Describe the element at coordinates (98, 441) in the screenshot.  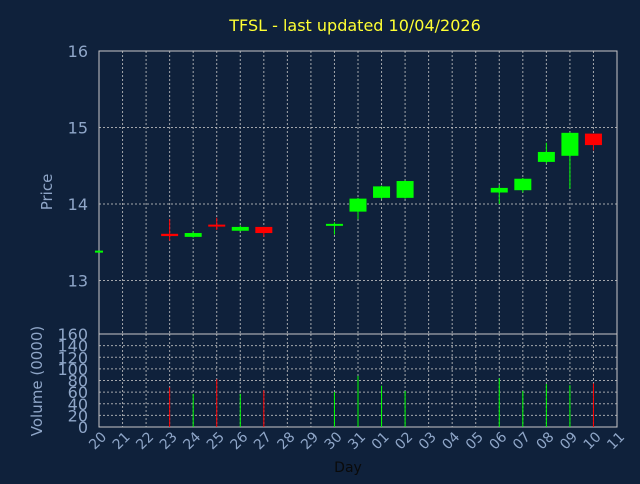
I see `day-tick-label: 20` at that location.